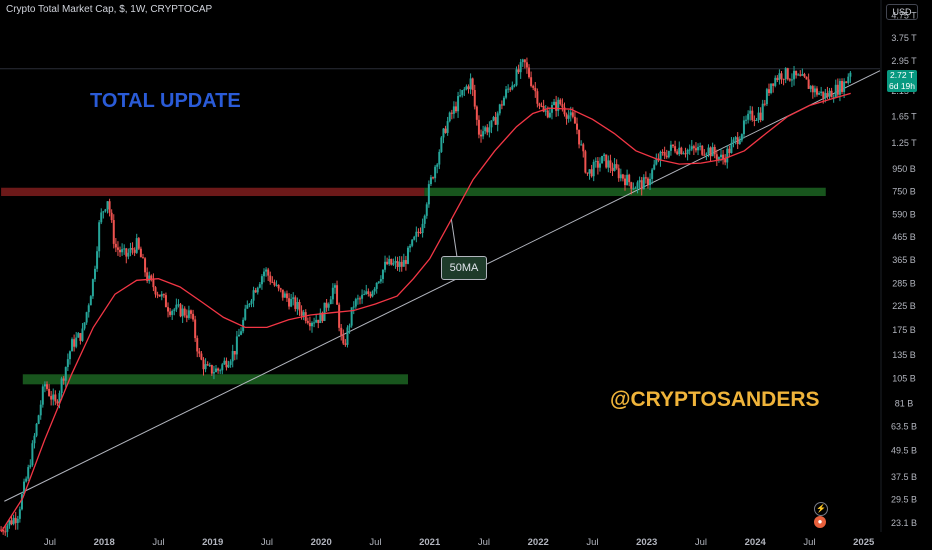 The height and width of the screenshot is (550, 932). Describe the element at coordinates (902, 81) in the screenshot. I see `price-badge: 2.72 T 6d 19h` at that location.